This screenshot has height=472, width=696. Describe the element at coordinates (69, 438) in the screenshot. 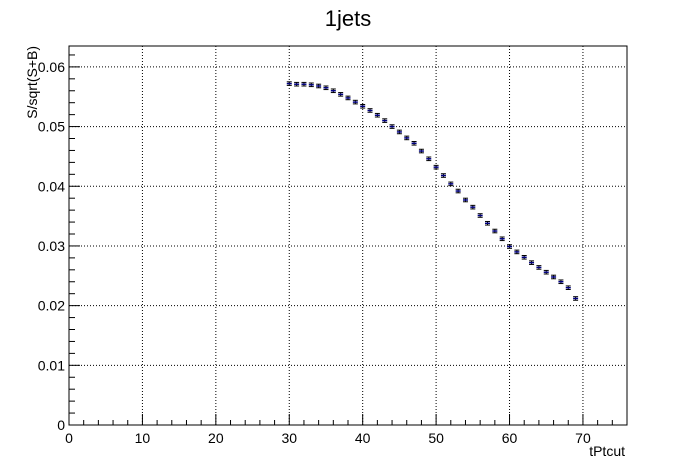

I see `x-tick-label: 0` at that location.